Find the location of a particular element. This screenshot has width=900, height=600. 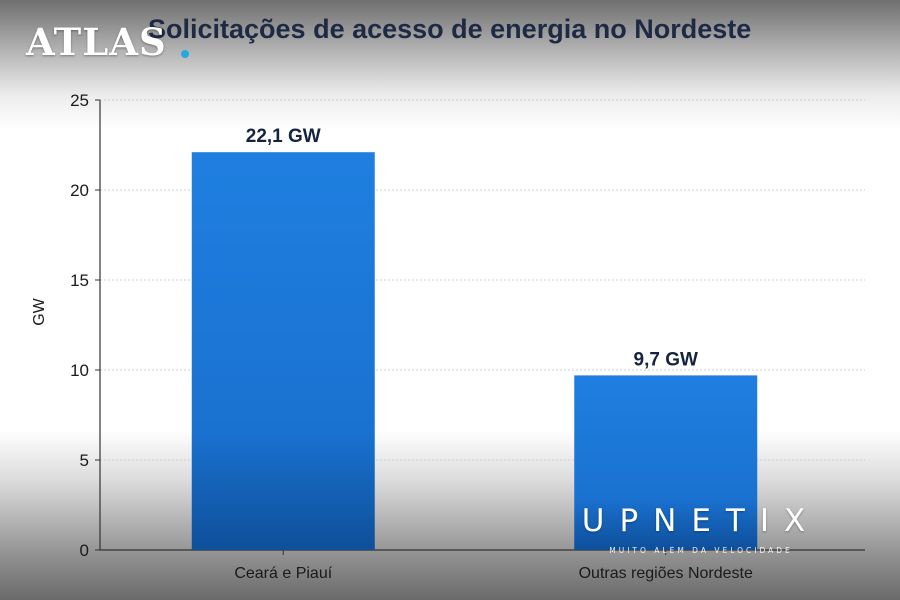

atlas-logo: ATLAS is located at coordinates (96, 42).